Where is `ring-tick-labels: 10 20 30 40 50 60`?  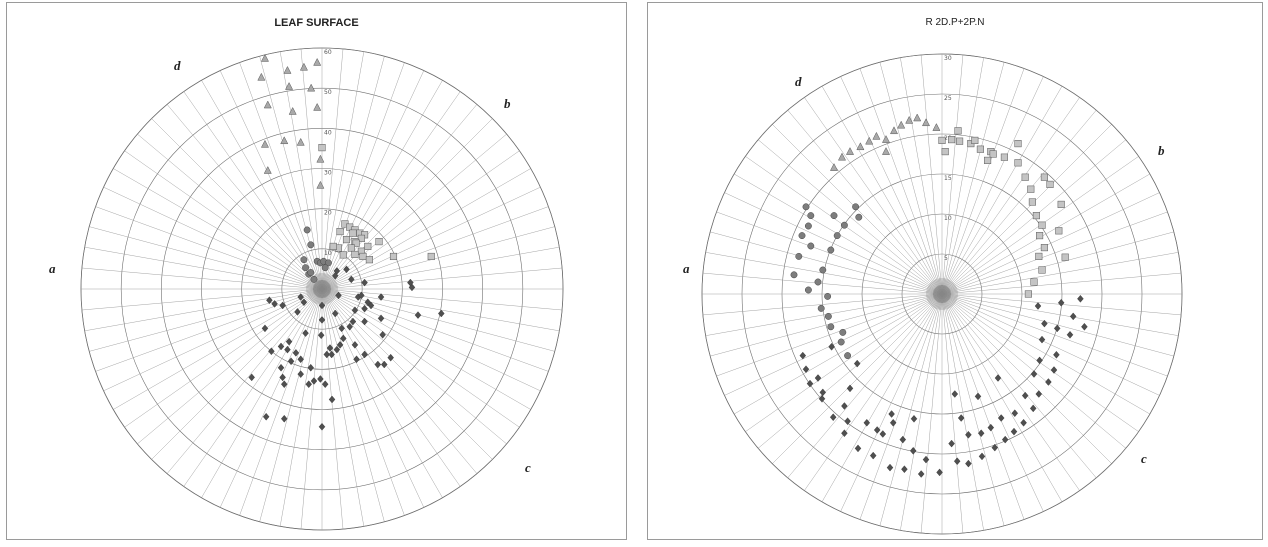 ring-tick-labels: 10 20 30 40 50 60 is located at coordinates (328, 153).